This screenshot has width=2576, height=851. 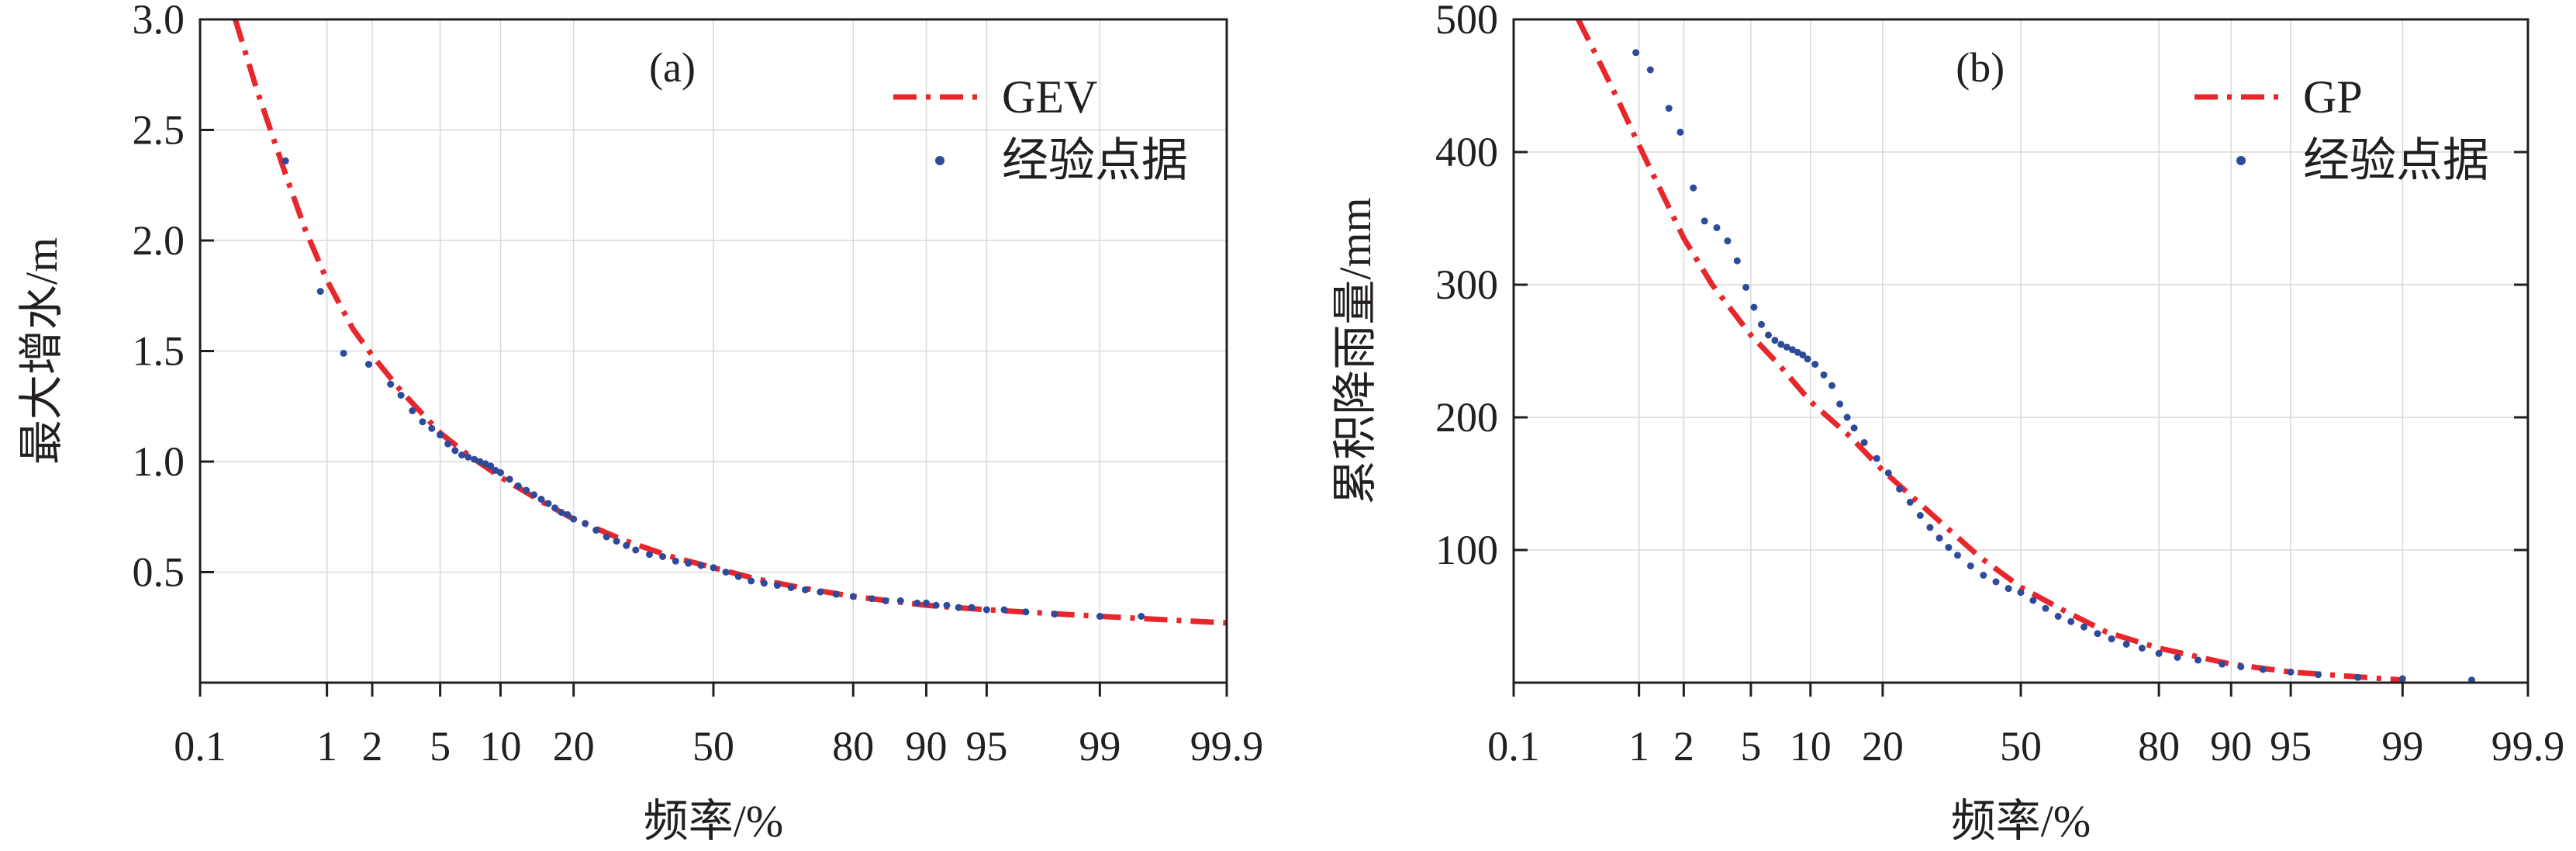 I want to click on y-tick-label: 300, so click(x=1466, y=284).